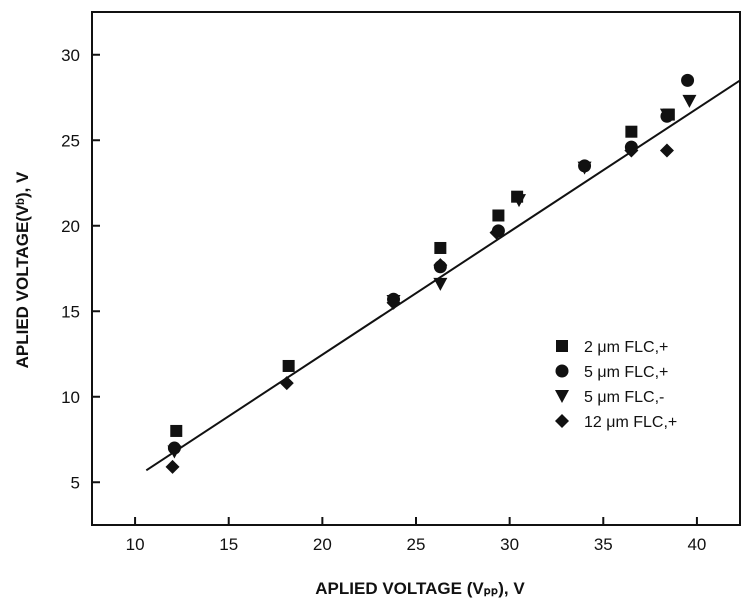 The height and width of the screenshot is (609, 748). What do you see at coordinates (322, 544) in the screenshot?
I see `x-tick-label: 20` at bounding box center [322, 544].